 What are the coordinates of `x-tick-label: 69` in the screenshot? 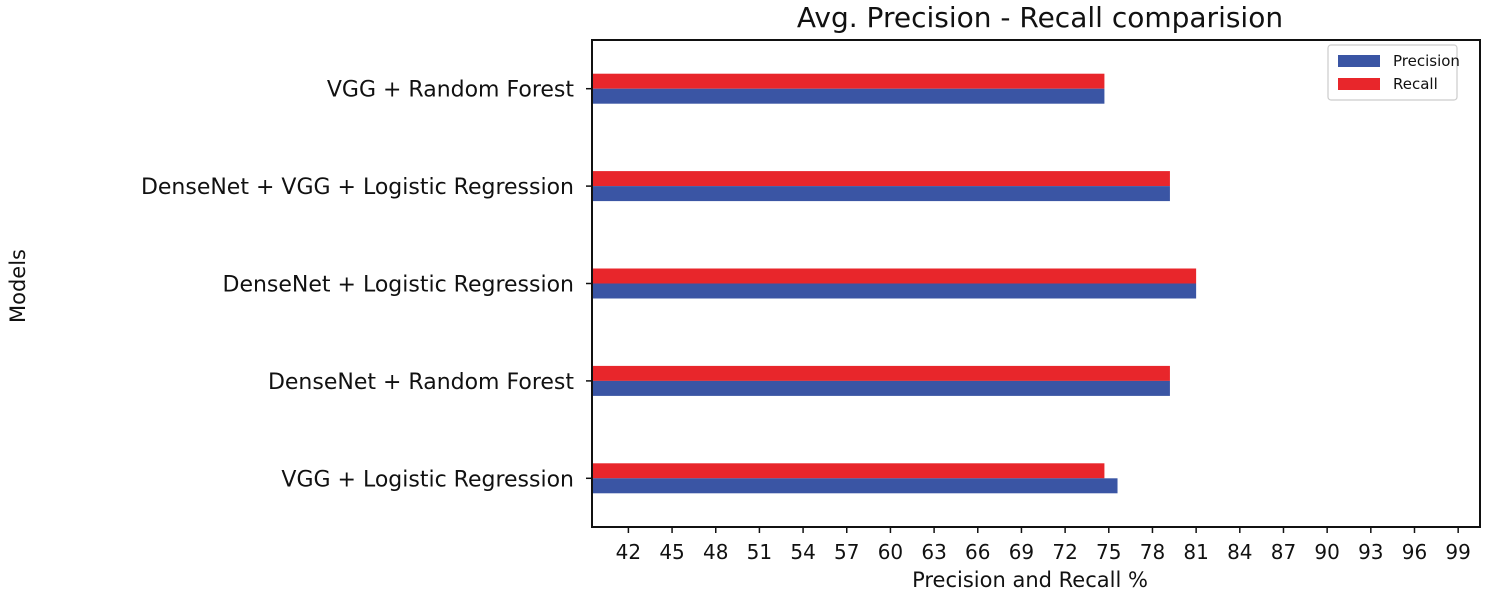 It's located at (1021, 552).